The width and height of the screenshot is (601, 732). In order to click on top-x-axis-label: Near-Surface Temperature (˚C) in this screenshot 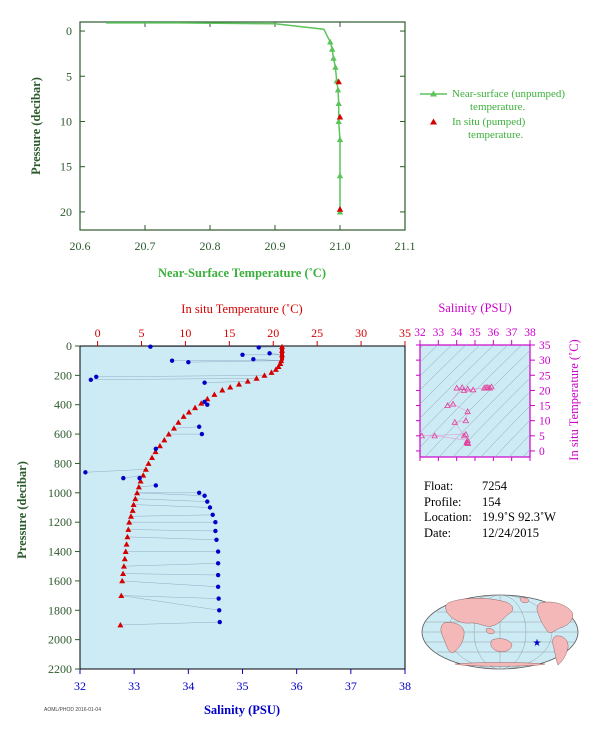, I will do `click(242, 273)`.